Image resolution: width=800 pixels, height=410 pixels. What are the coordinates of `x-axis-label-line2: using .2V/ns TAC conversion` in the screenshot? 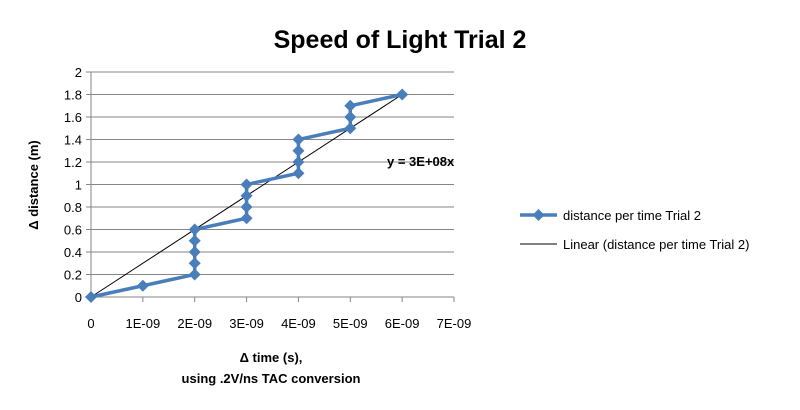 It's located at (271, 378).